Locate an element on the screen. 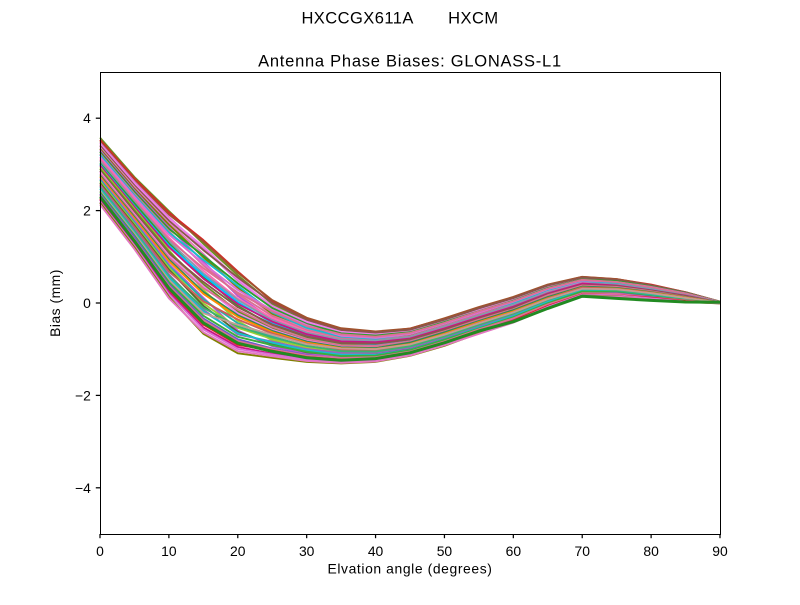 The image size is (800, 605). svg-text: 90 is located at coordinates (720, 551).